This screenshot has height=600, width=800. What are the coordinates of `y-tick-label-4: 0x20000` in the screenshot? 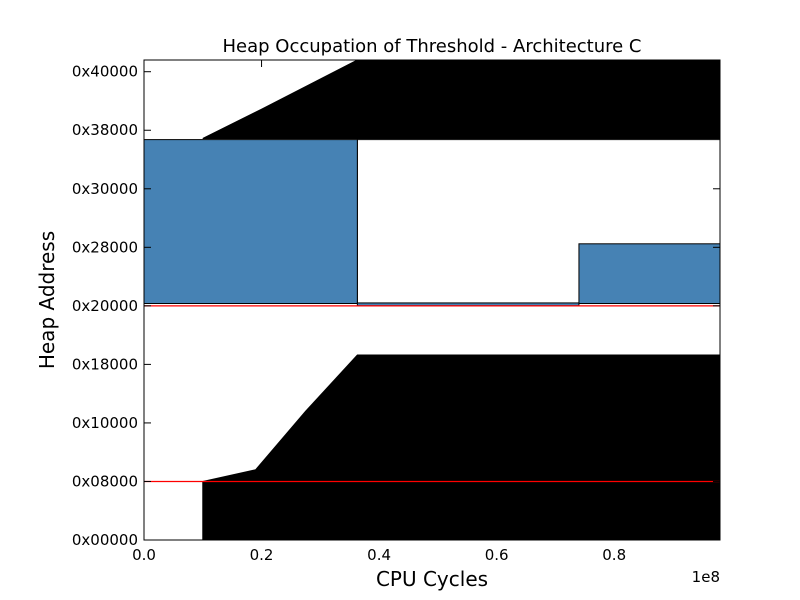 It's located at (105, 306).